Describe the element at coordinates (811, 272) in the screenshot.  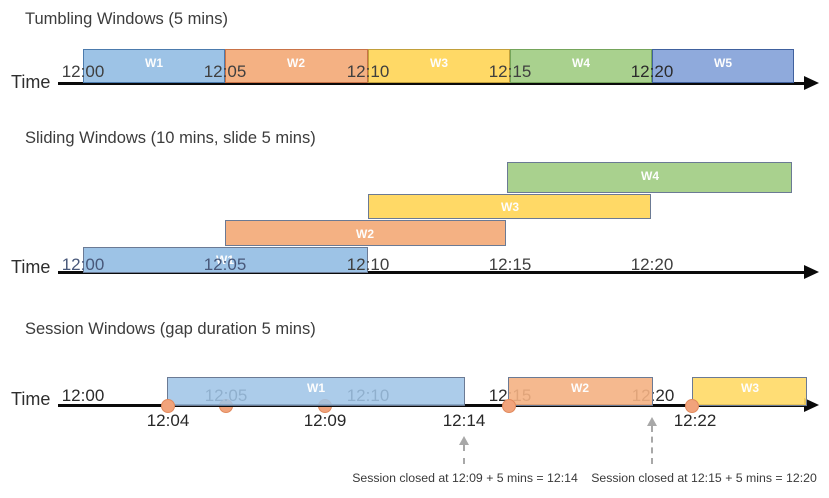
I see `sliding-axis-arrow-icon` at that location.